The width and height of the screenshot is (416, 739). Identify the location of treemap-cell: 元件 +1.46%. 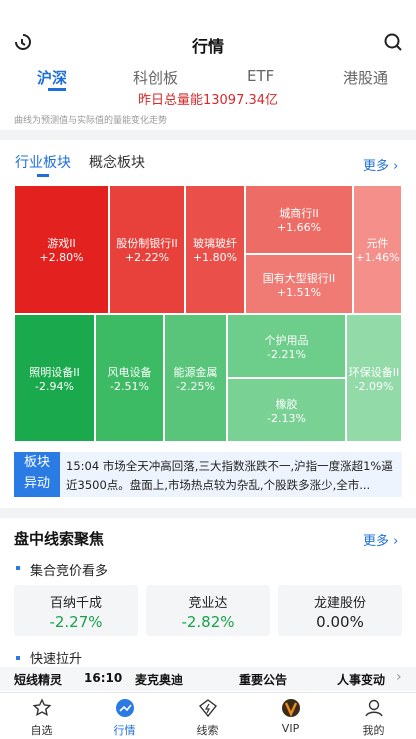
(377, 249).